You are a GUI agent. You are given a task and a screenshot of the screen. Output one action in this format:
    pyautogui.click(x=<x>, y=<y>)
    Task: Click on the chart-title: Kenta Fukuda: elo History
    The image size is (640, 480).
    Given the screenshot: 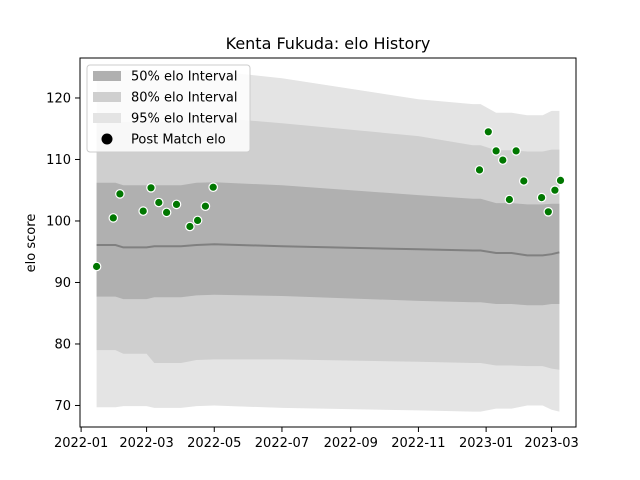 What is the action you would take?
    pyautogui.click(x=328, y=43)
    